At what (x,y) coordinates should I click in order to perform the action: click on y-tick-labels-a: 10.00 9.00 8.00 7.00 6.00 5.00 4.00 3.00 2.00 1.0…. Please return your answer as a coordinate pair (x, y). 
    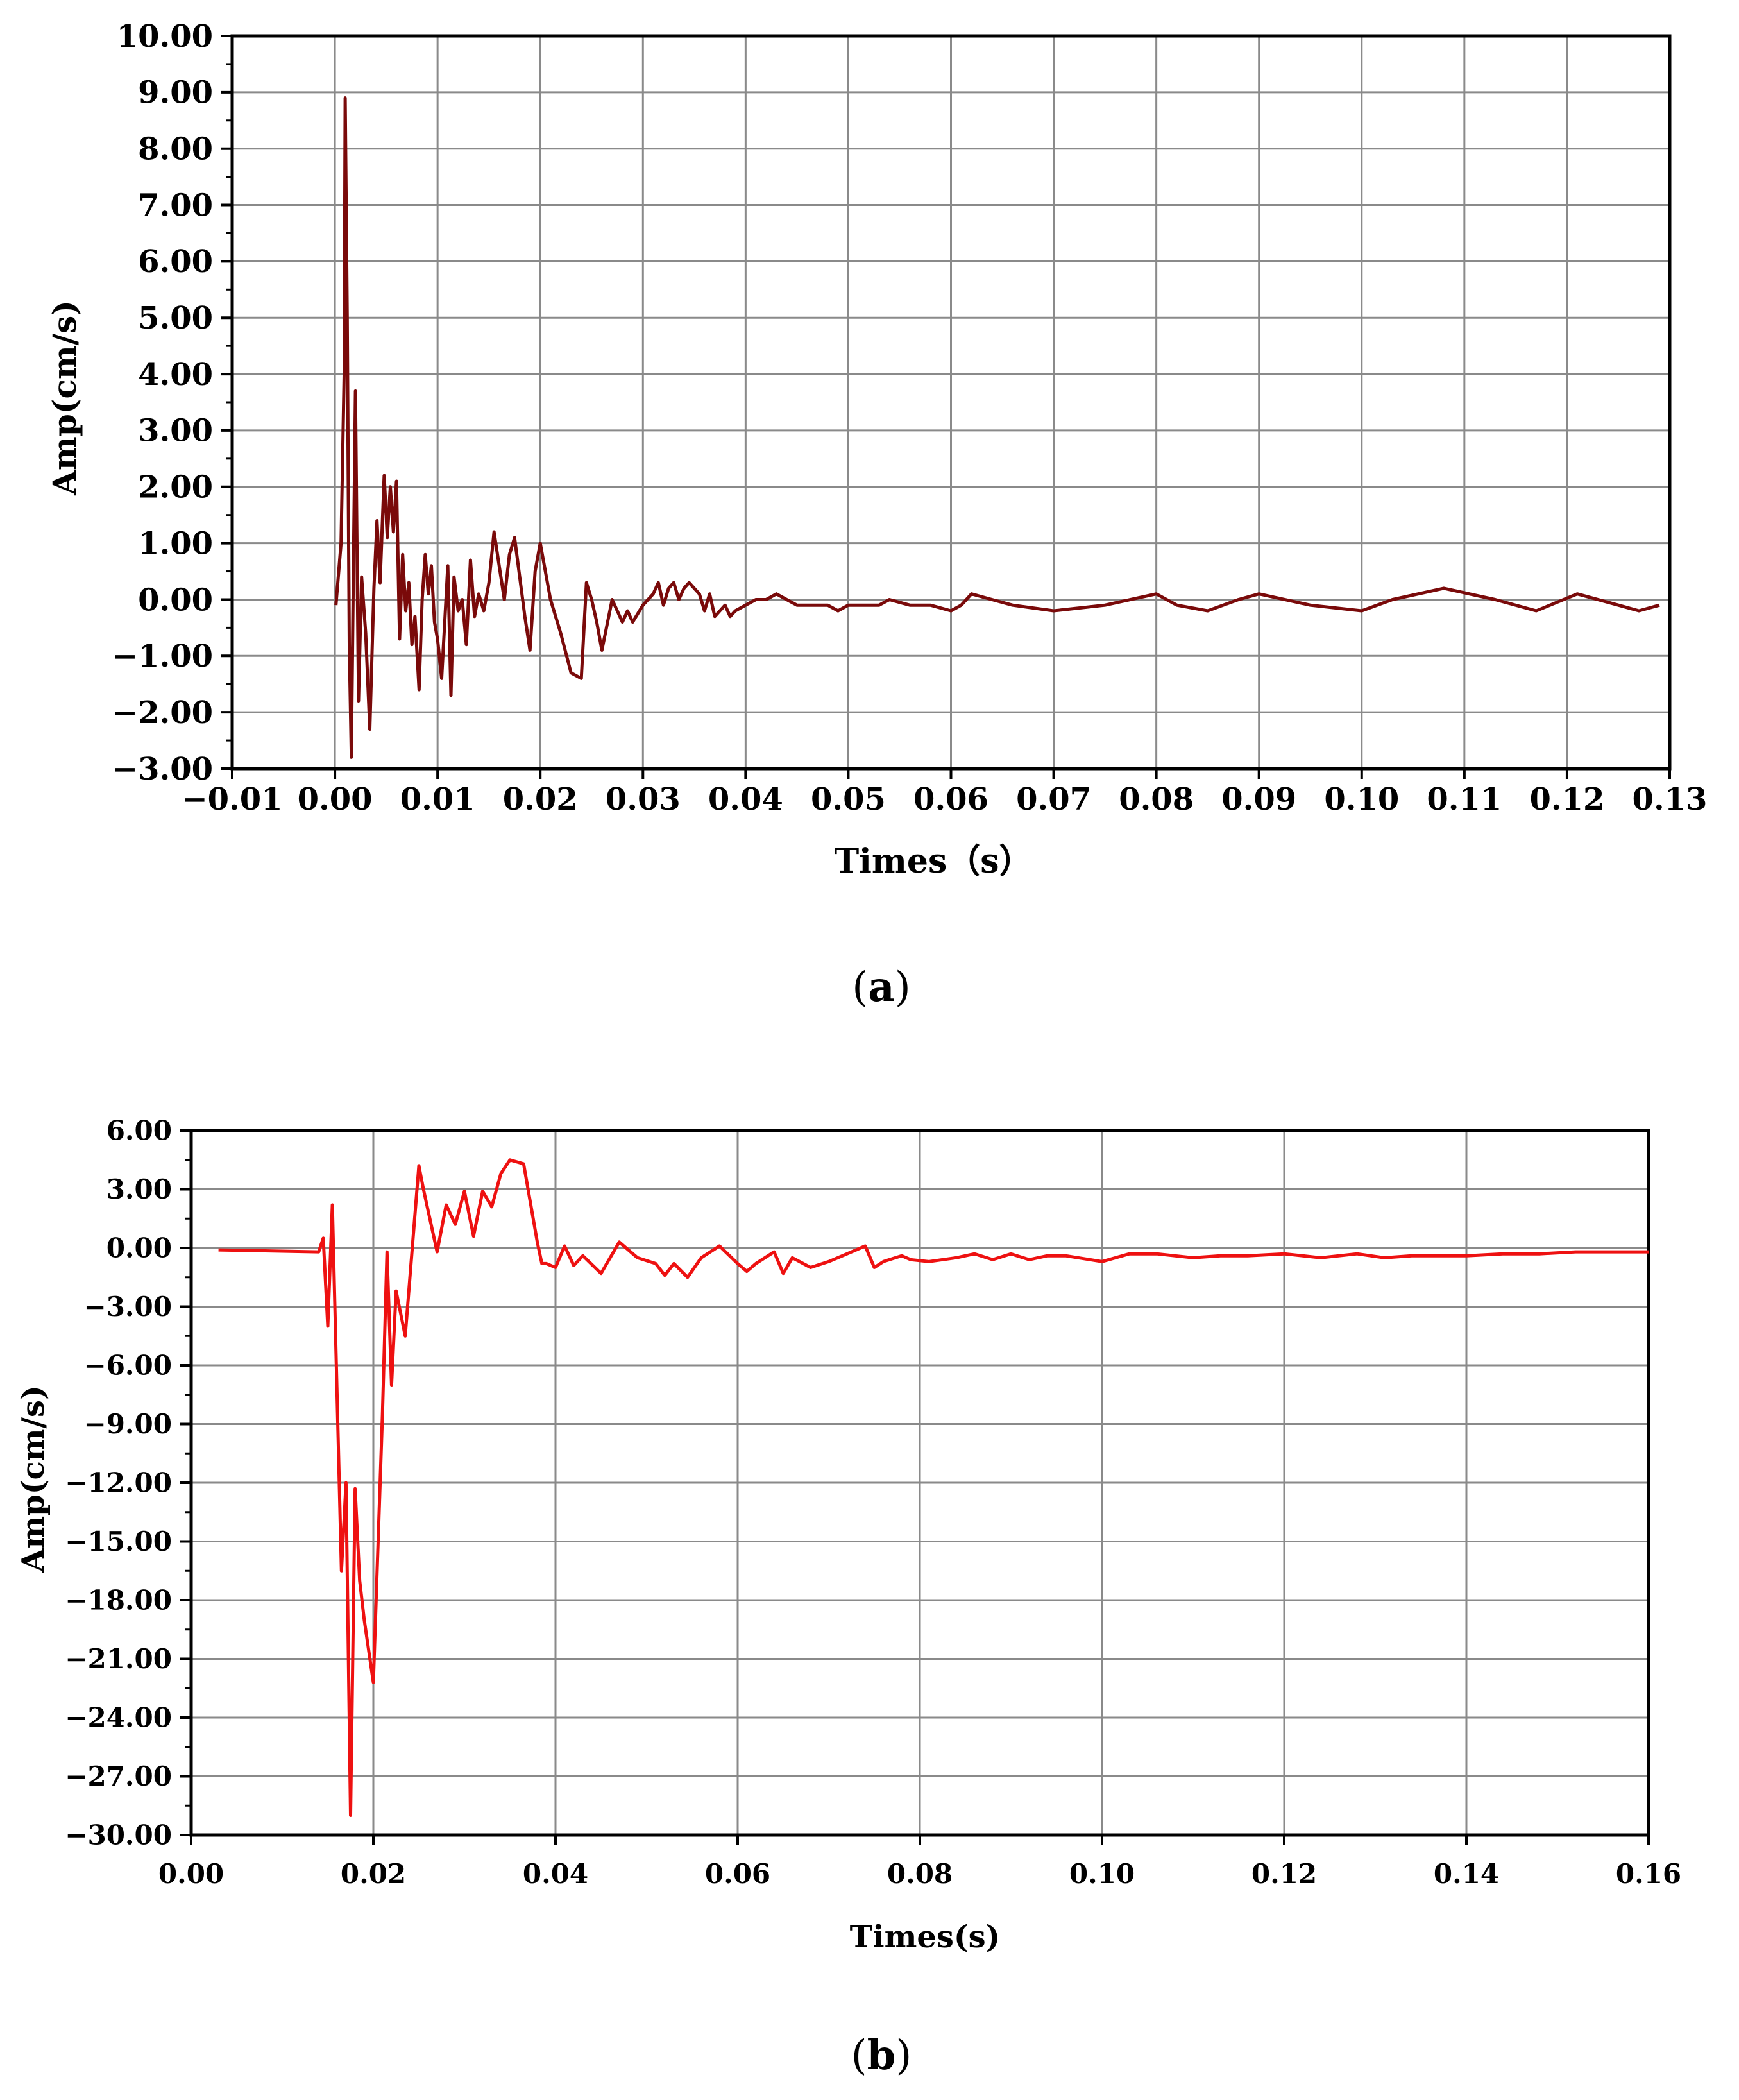
    Looking at the image, I should click on (162, 403).